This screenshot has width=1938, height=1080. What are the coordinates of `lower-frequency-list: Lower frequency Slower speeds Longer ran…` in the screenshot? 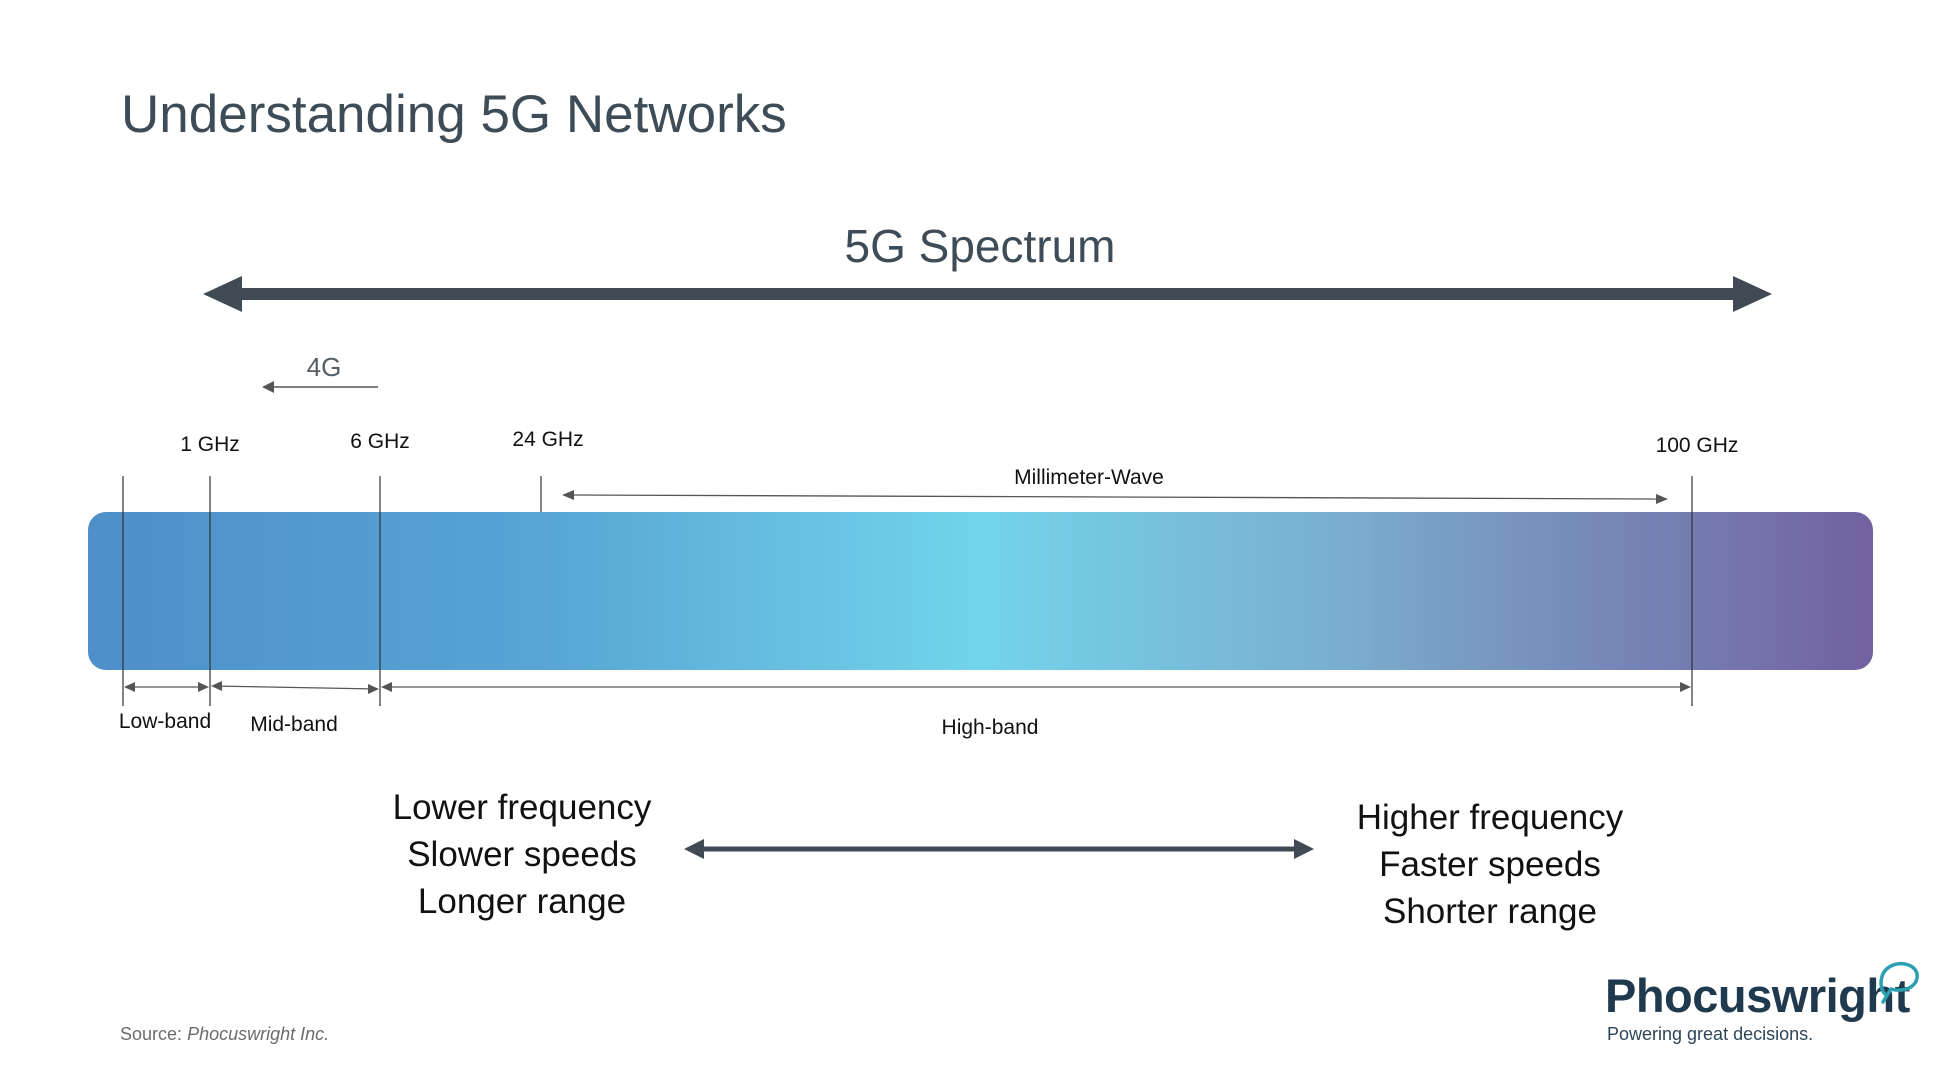 It's located at (522, 854).